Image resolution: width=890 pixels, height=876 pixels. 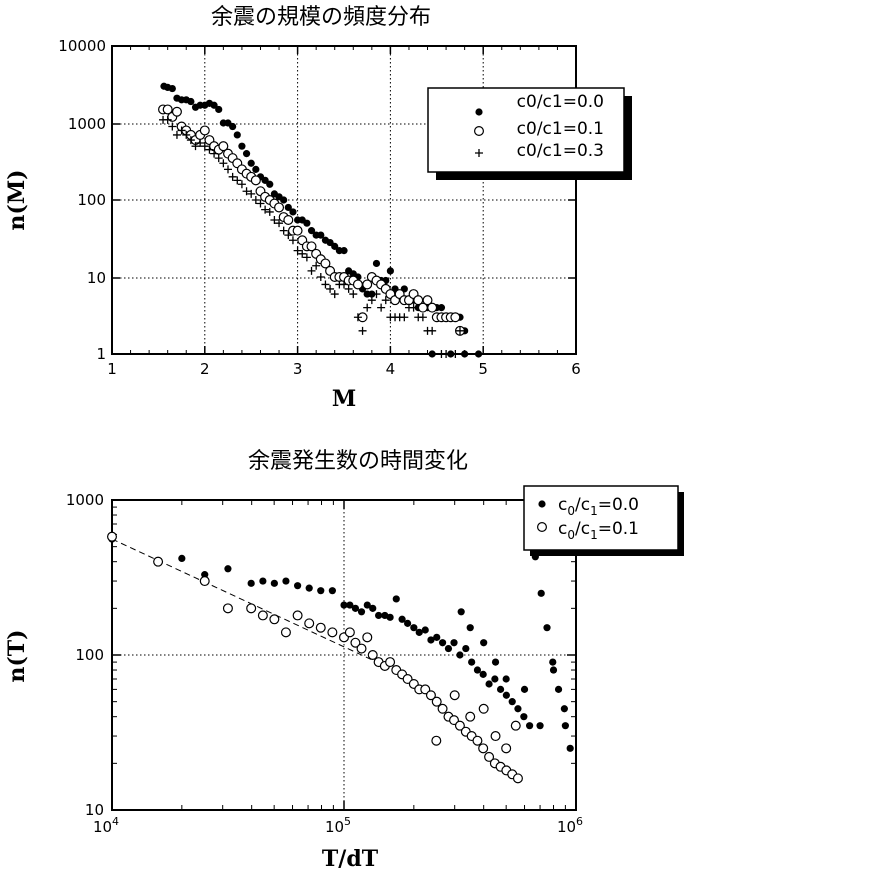 I want to click on chart1-legend-series-2: c0/c1=0.3, so click(x=560, y=151).